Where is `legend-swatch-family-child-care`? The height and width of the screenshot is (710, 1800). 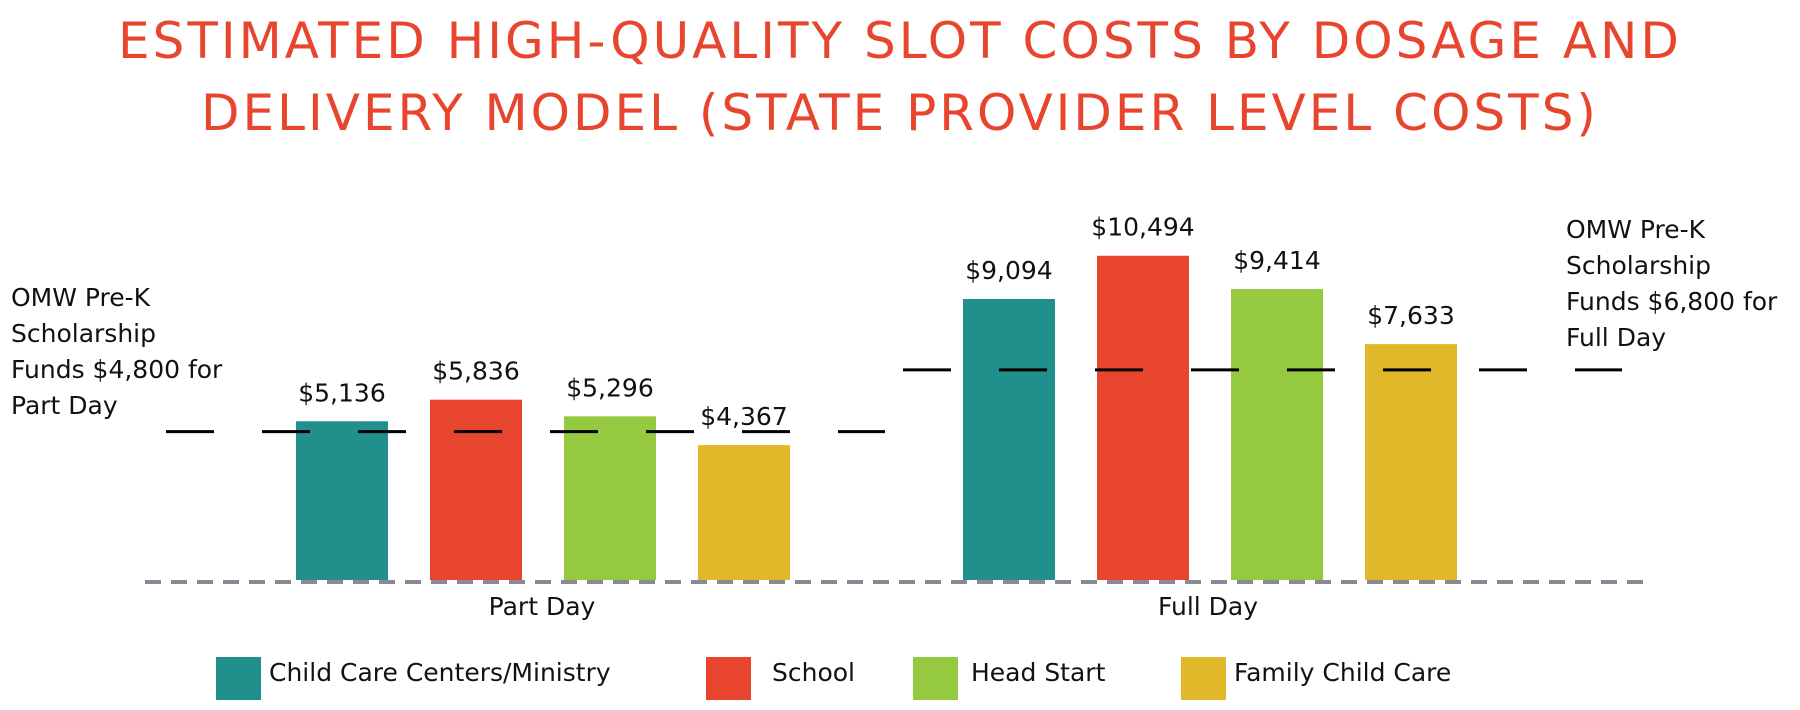 legend-swatch-family-child-care is located at coordinates (1203, 678).